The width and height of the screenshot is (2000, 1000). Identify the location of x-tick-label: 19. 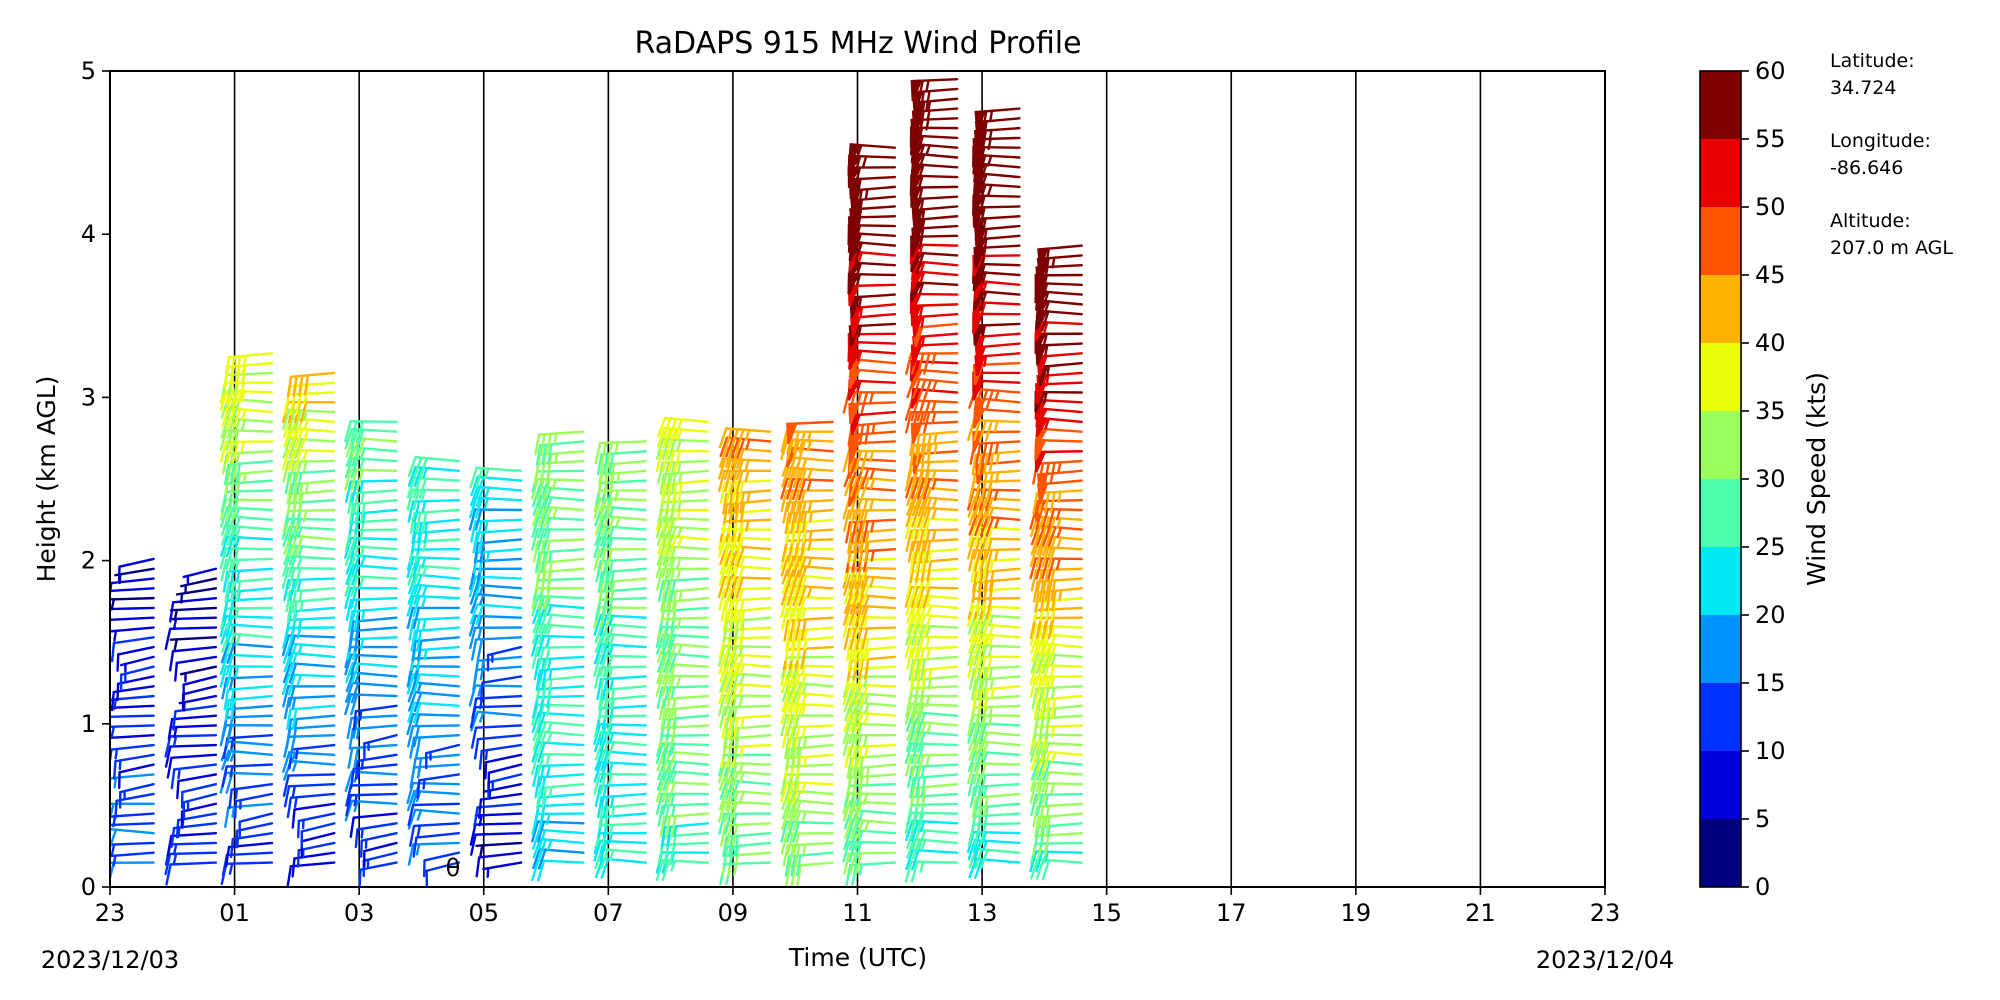
(1356, 913).